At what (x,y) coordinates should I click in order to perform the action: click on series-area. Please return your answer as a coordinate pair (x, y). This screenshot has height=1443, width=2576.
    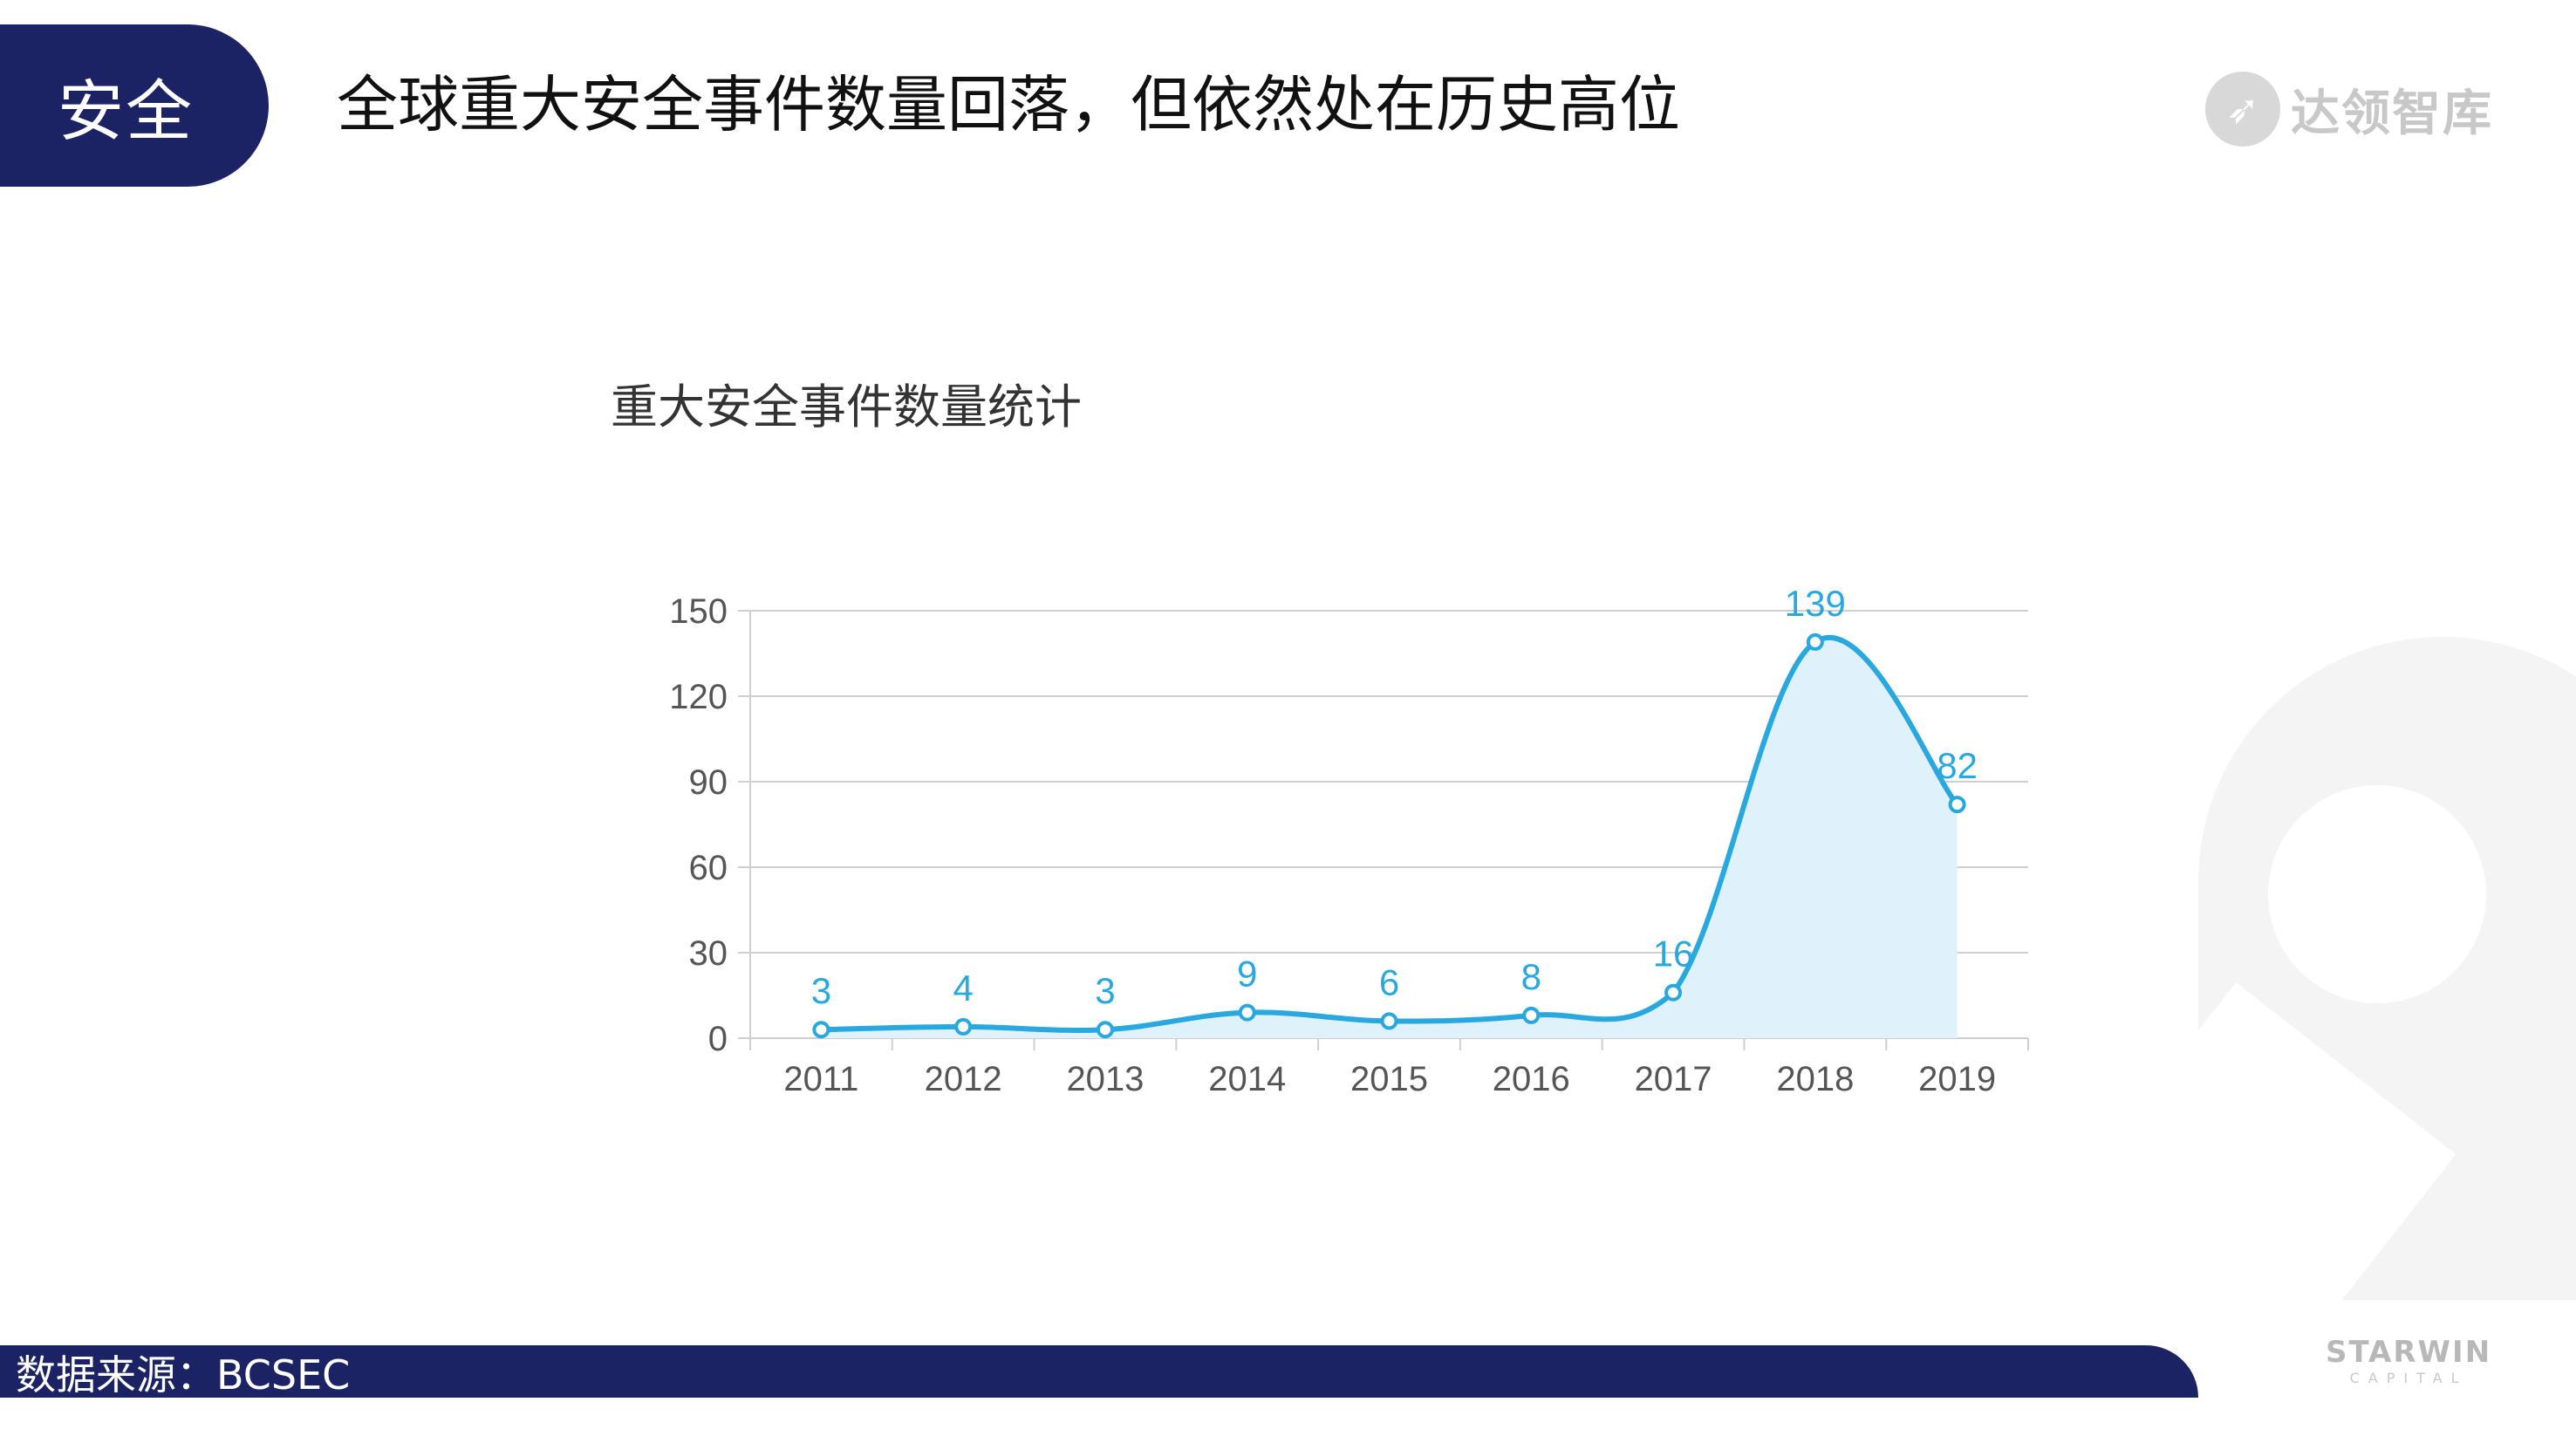
    Looking at the image, I should click on (1389, 837).